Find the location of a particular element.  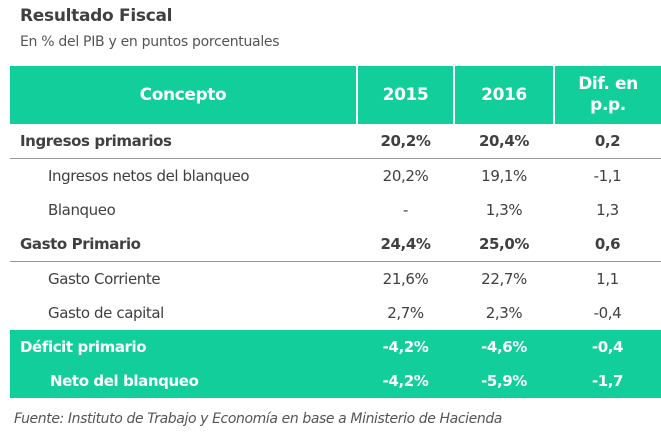

value-2016-cell: -4,6% is located at coordinates (504, 347).